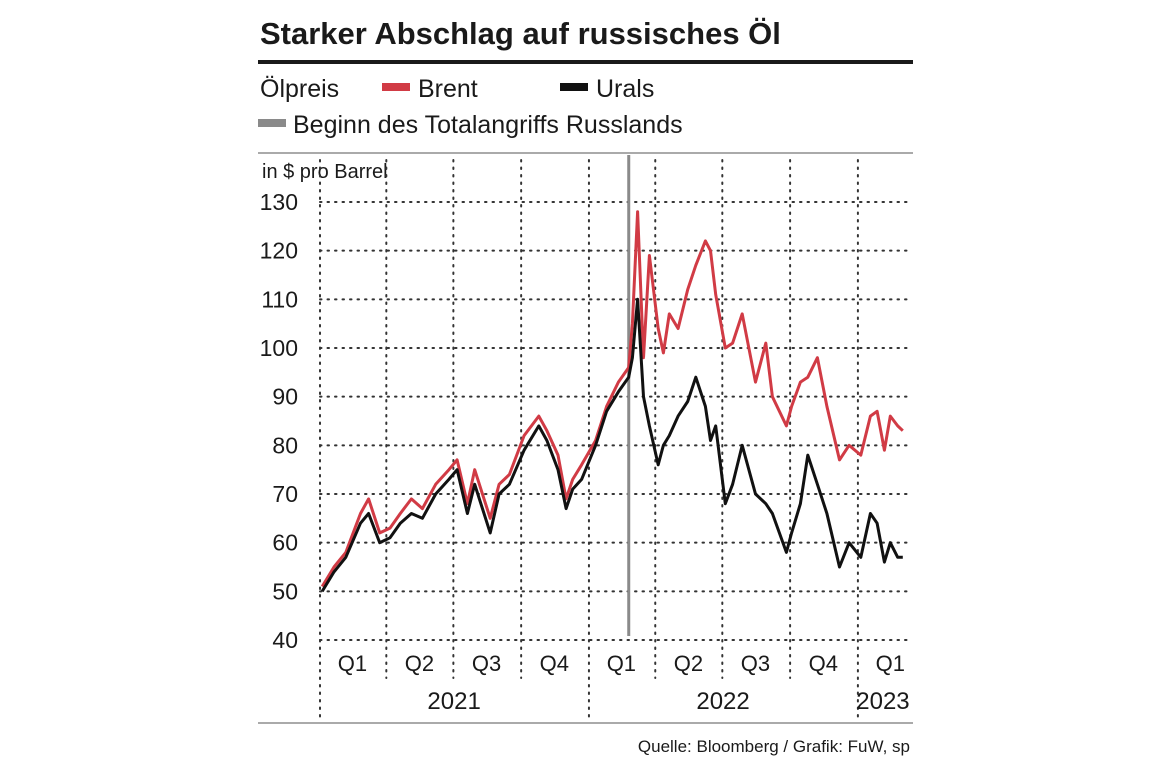  What do you see at coordinates (396, 87) in the screenshot?
I see `legend-swatch-brent` at bounding box center [396, 87].